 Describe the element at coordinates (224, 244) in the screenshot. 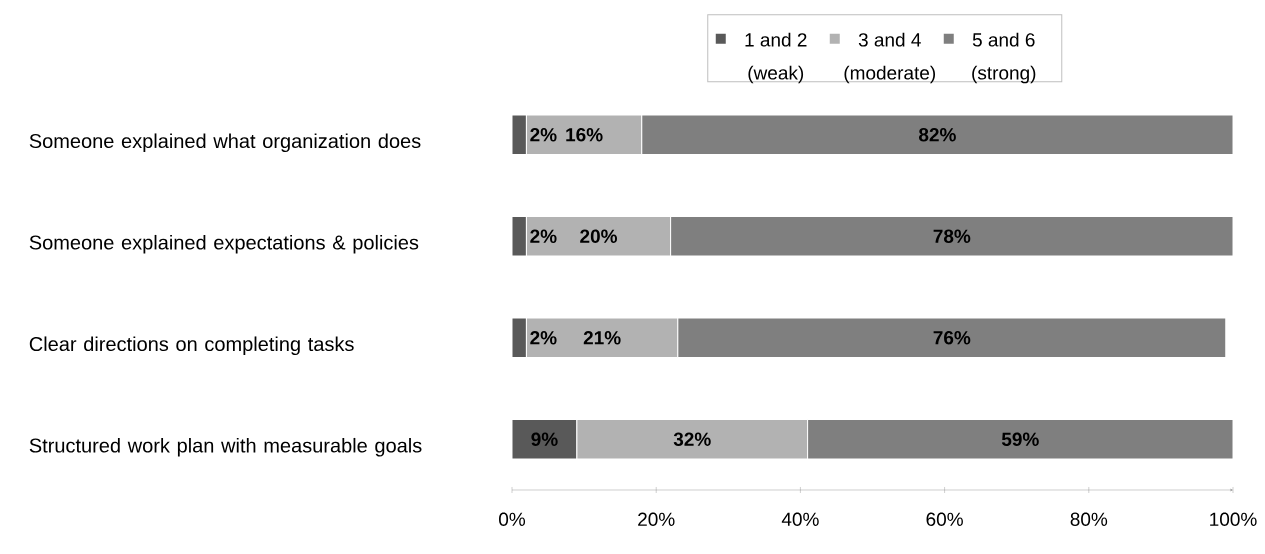

I see `y-tick-label: Someone explained expectations & policies` at that location.